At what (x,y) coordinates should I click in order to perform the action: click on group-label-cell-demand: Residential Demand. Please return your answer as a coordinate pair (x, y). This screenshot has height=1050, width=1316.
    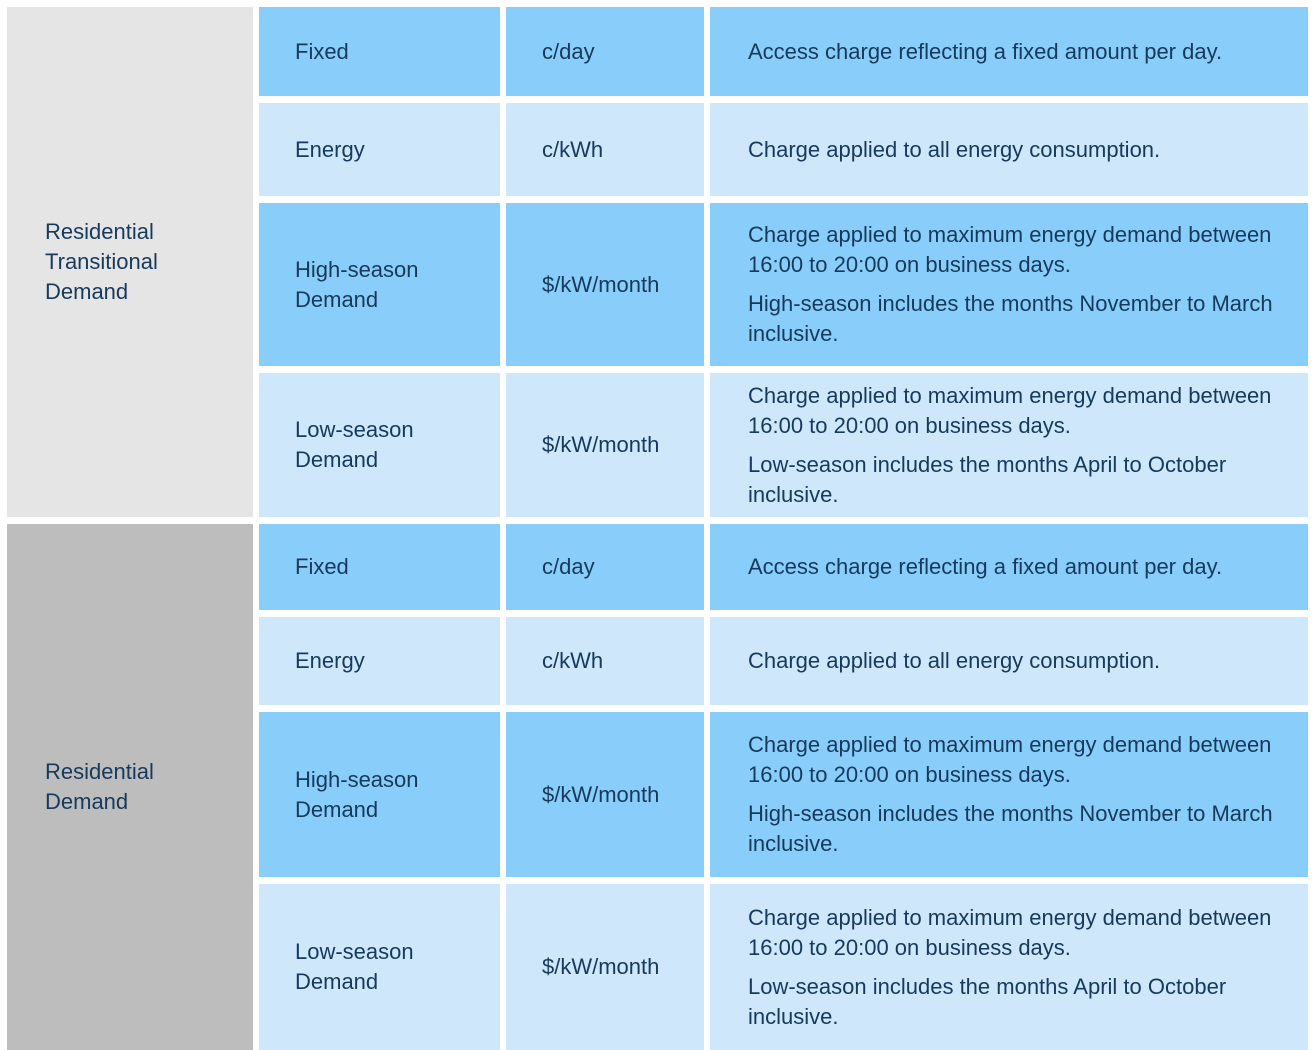
    Looking at the image, I should click on (130, 787).